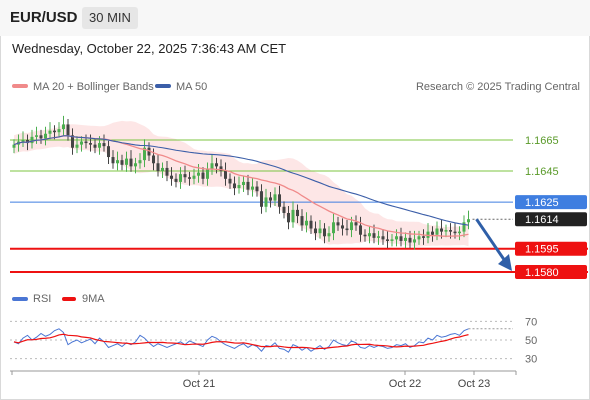 This screenshot has height=400, width=590. Describe the element at coordinates (58, 299) in the screenshot. I see `rsi-legend: RSI 9MA` at that location.